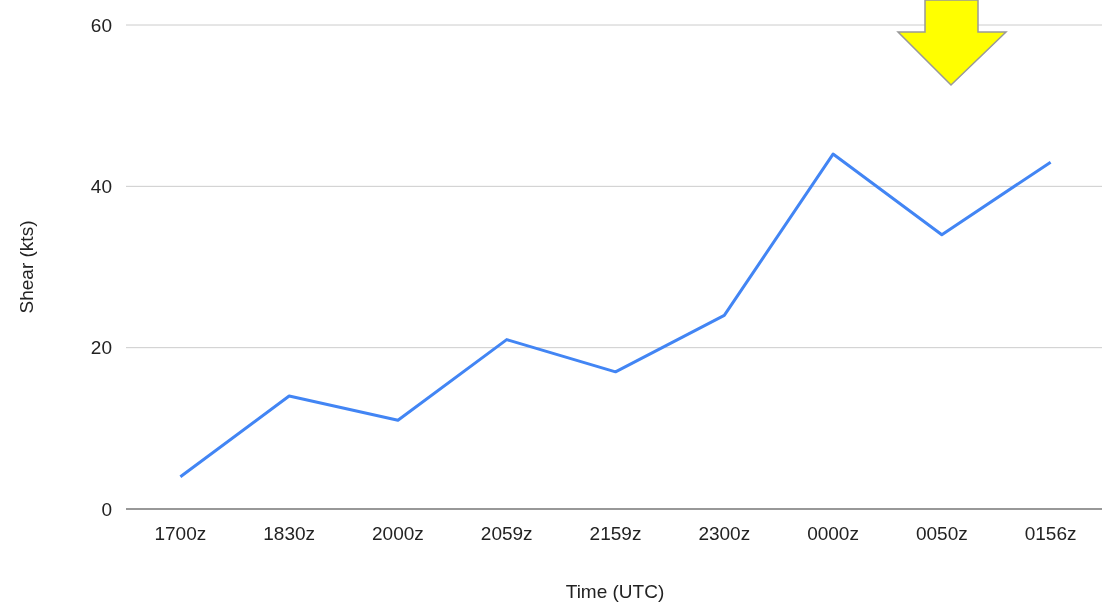 Image resolution: width=1102 pixels, height=605 pixels. I want to click on y-tick-label: 0, so click(106, 509).